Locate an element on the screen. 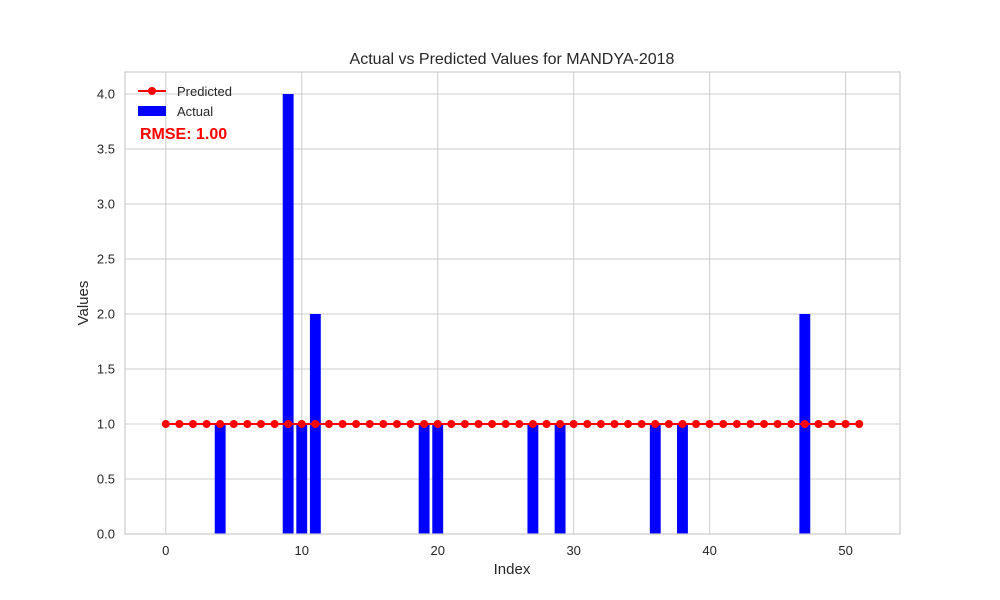  rmse-annotation: RMSE: 1.00 is located at coordinates (183, 134).